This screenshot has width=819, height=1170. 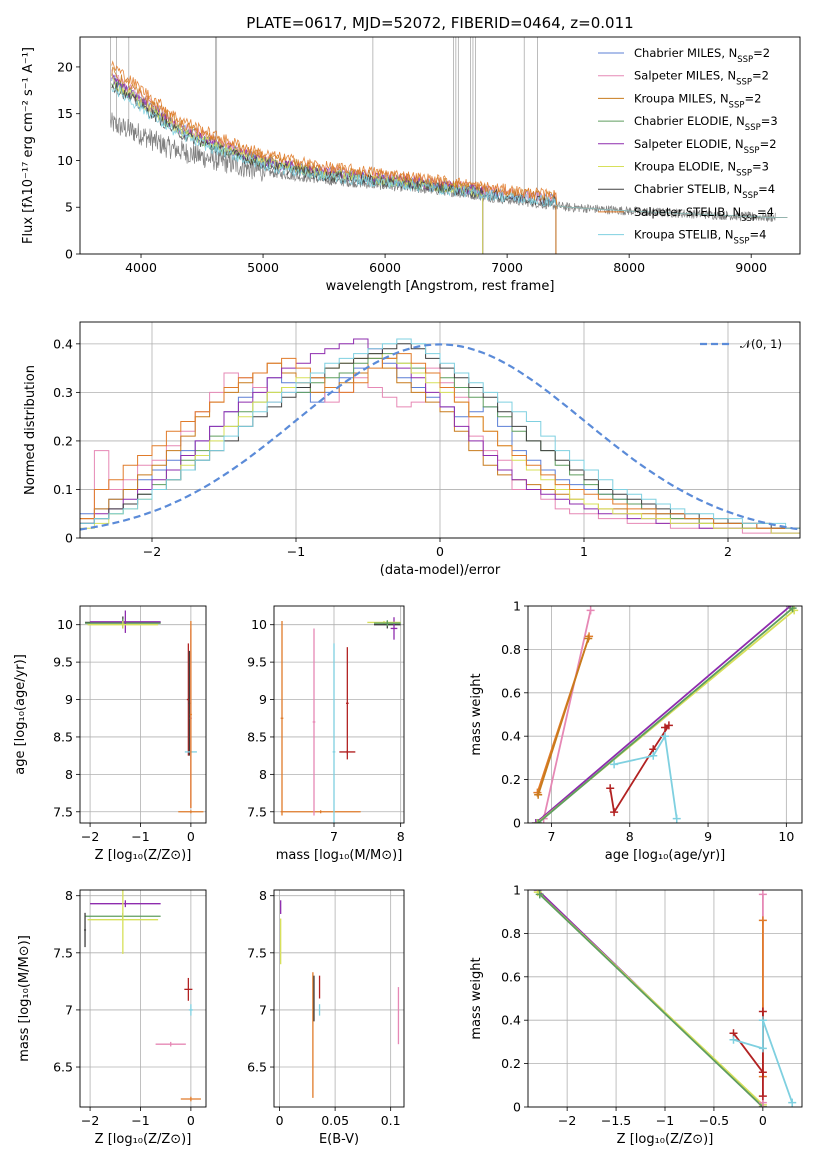 I want to click on x-tick-label: 0.1, so click(x=391, y=1120).